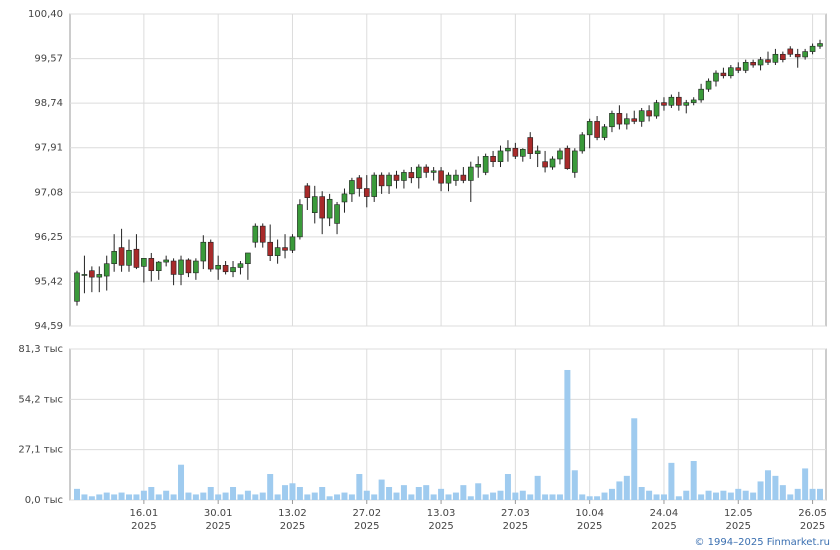 This screenshot has height=550, width=840. I want to click on footer: © 1994–2025 Finmarket.ru, so click(762, 542).